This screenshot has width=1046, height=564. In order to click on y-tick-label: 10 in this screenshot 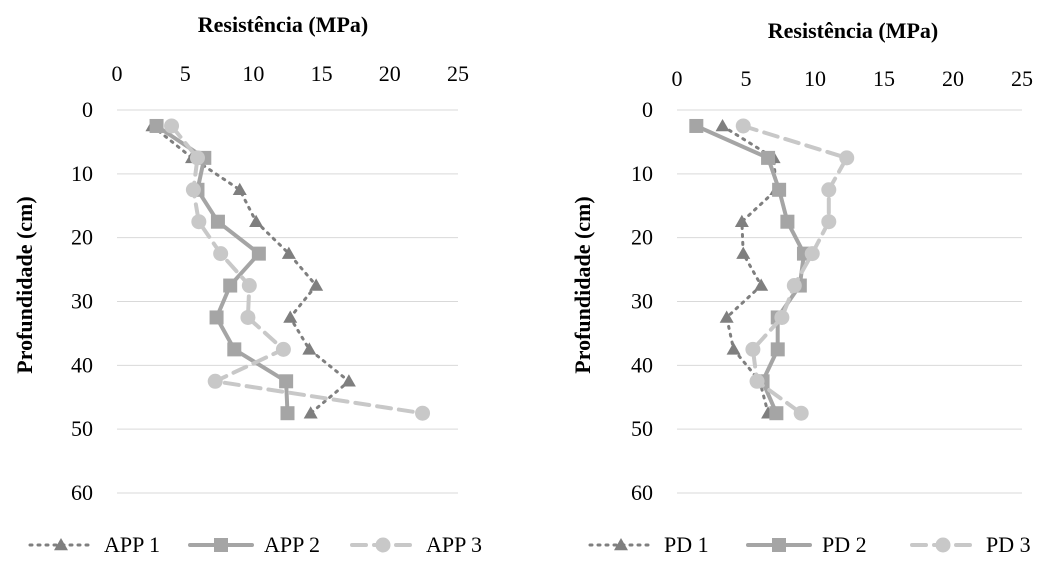, I will do `click(642, 173)`.